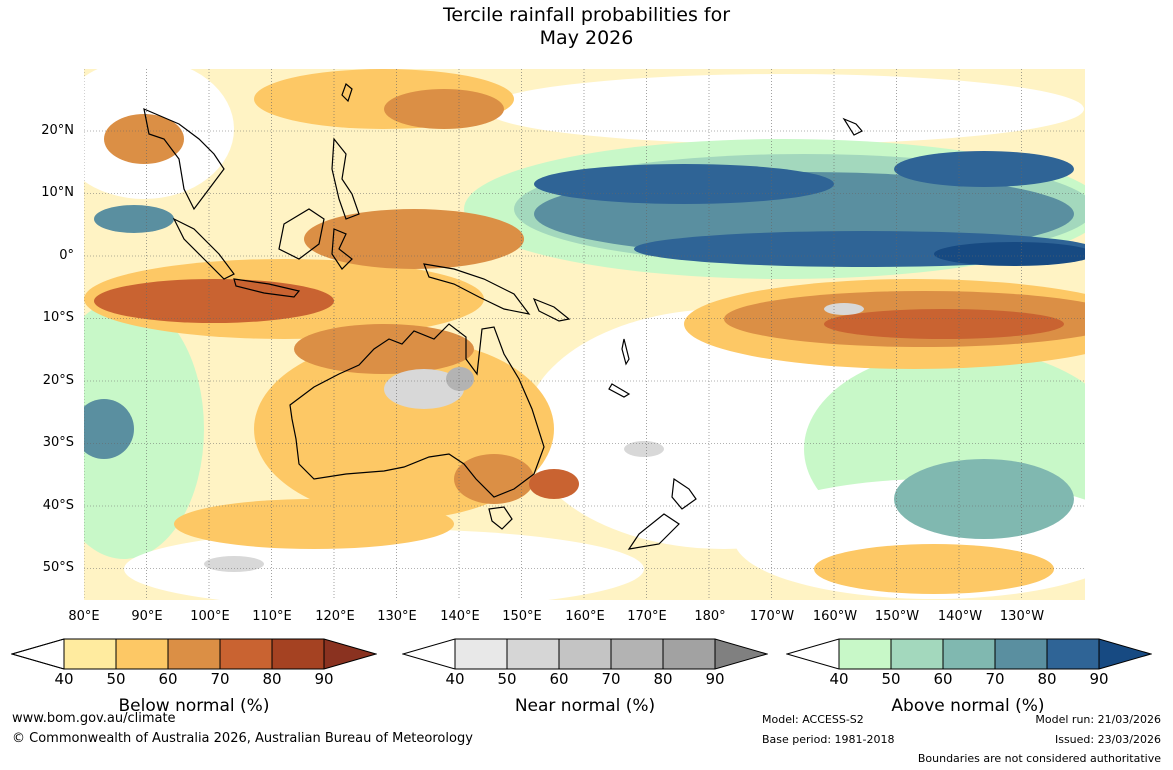  What do you see at coordinates (551, 309) in the screenshot?
I see `solomon-islands-coastline` at bounding box center [551, 309].